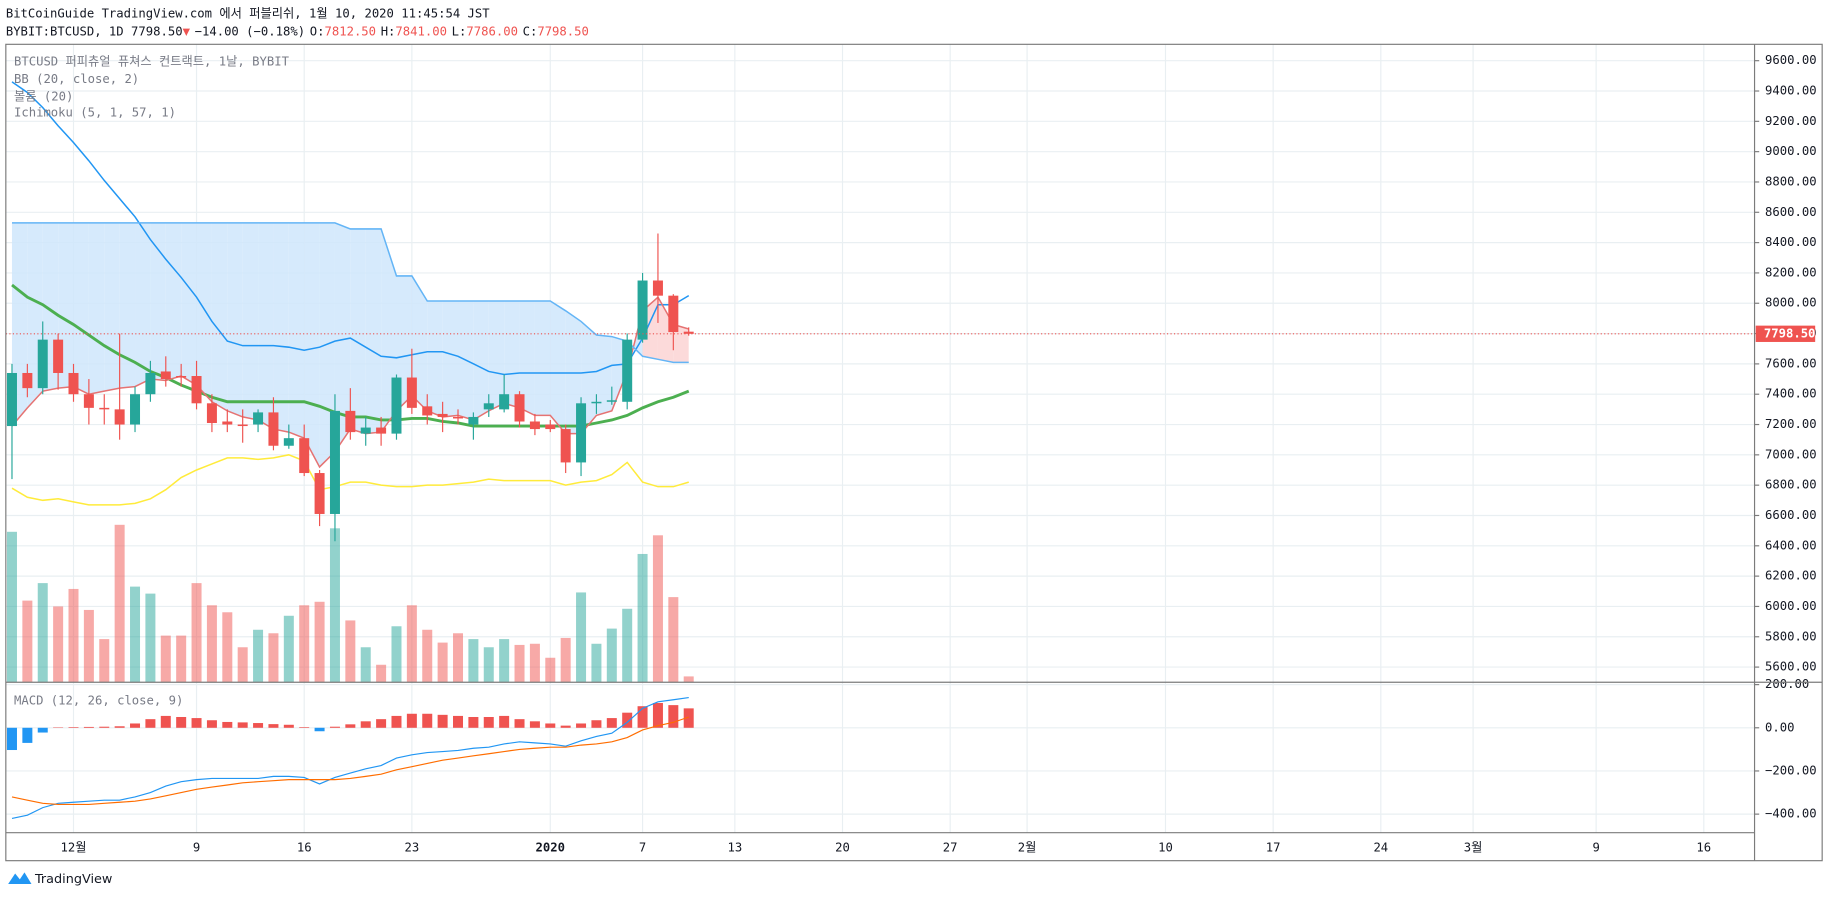 The height and width of the screenshot is (898, 1828). What do you see at coordinates (563, 31) in the screenshot?
I see `close-value: 7798.50` at bounding box center [563, 31].